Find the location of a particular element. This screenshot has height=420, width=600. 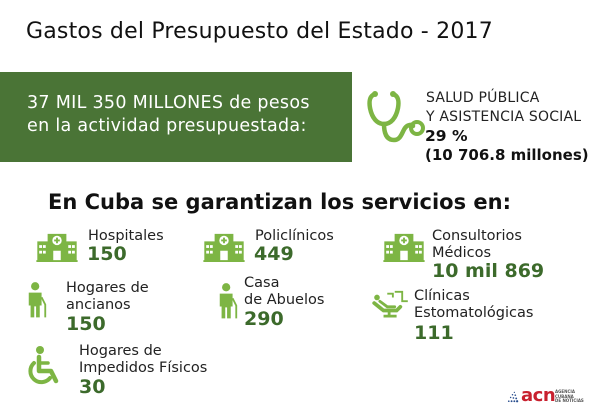

wheelchair-icon is located at coordinates (43, 365).